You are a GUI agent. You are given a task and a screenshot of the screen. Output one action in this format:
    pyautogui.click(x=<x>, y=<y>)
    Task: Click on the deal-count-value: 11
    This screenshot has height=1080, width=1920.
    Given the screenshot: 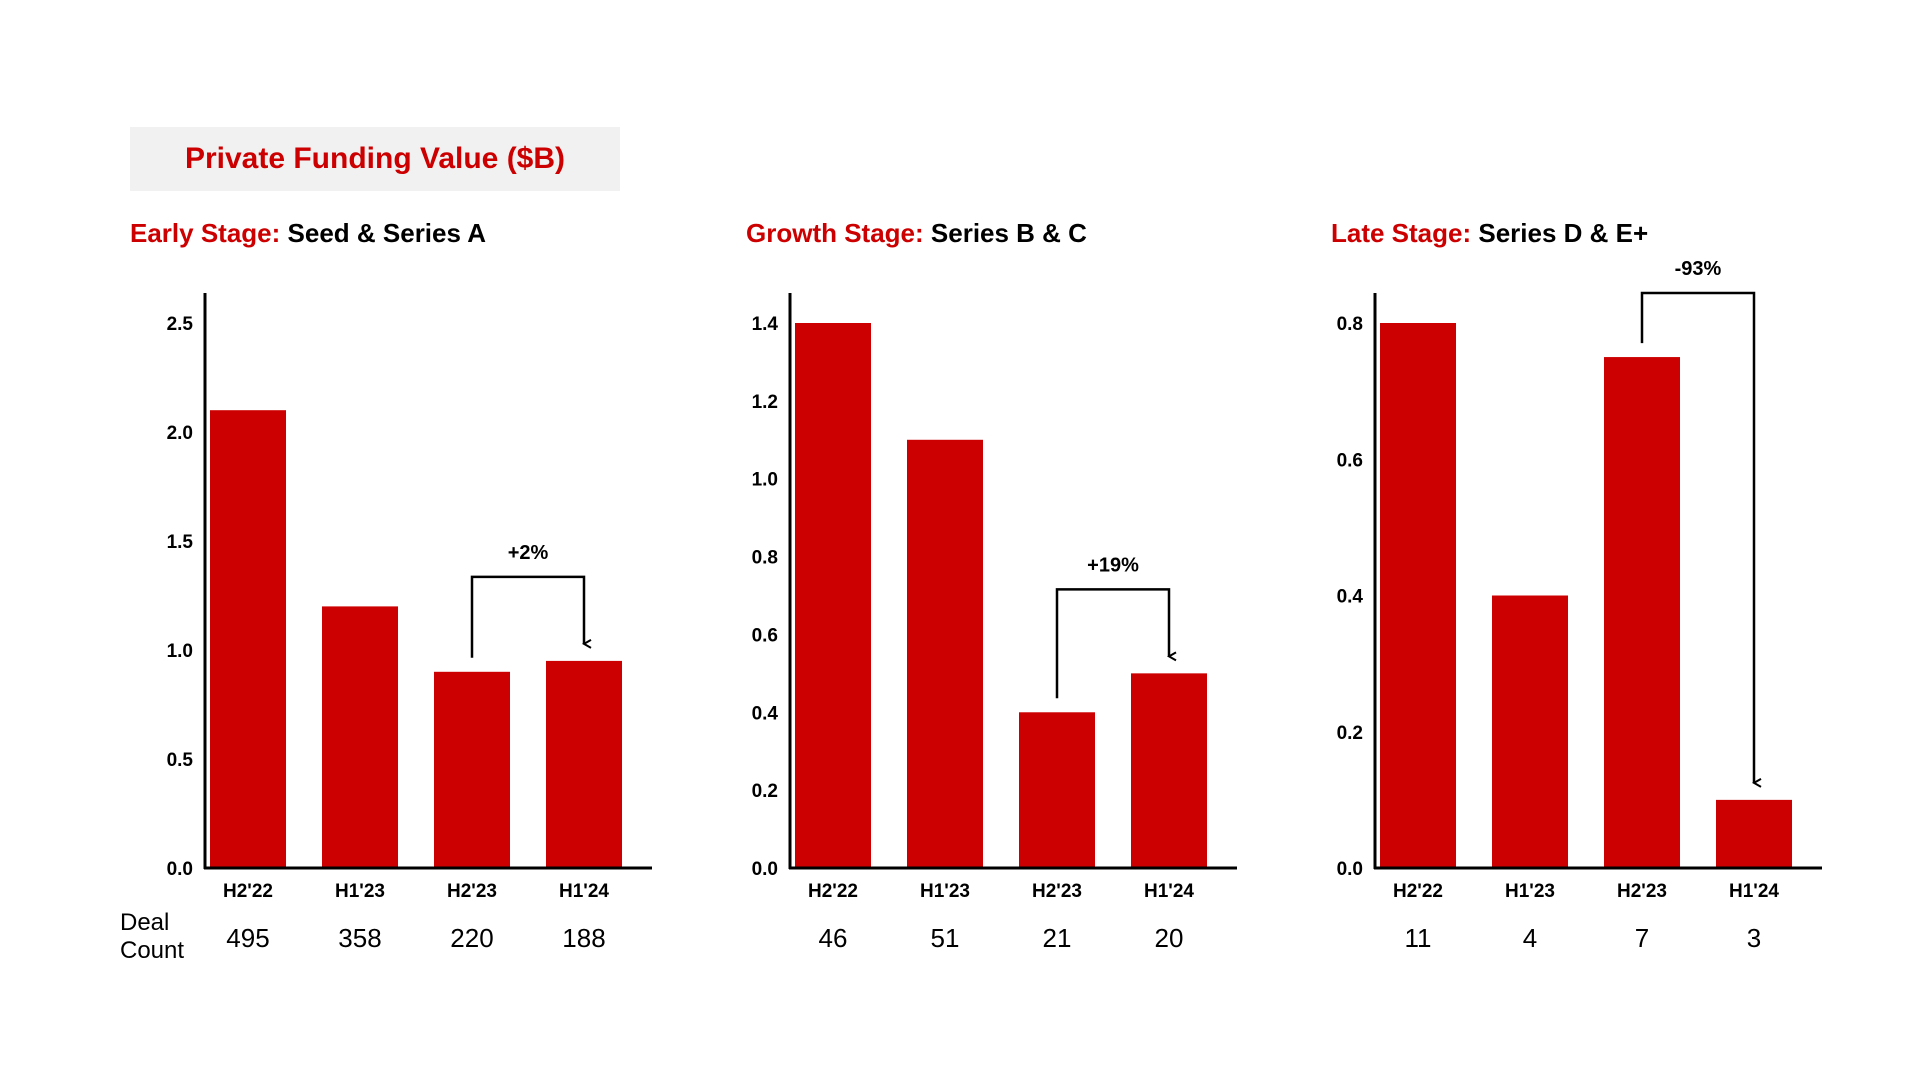 What is the action you would take?
    pyautogui.click(x=1418, y=938)
    